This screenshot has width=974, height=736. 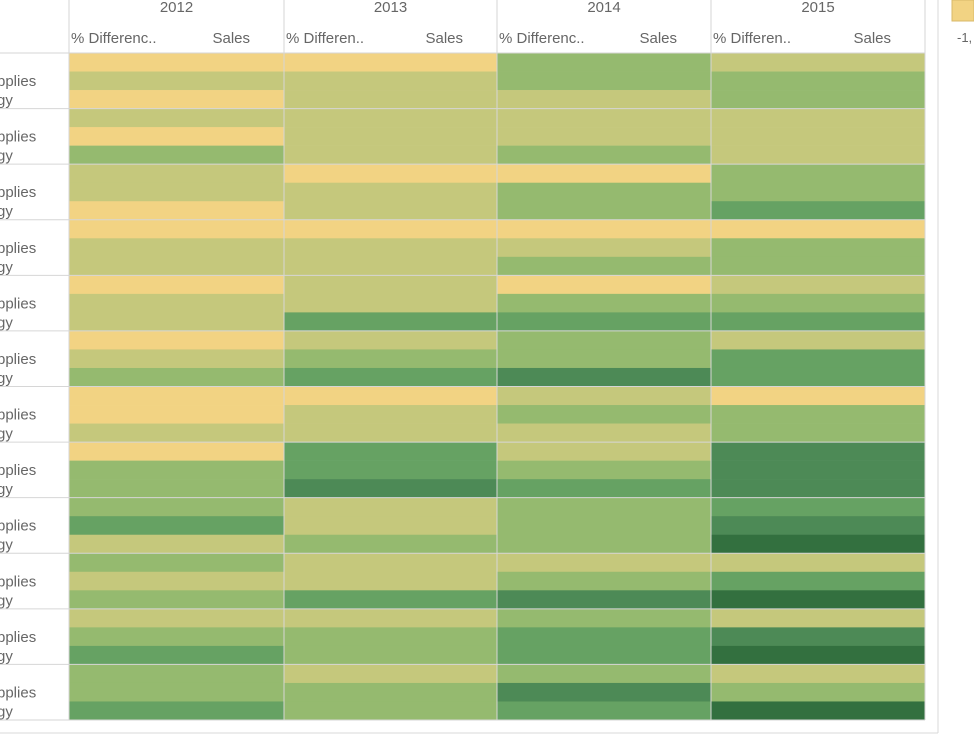 I want to click on legend-color-swatch, so click(x=962, y=11).